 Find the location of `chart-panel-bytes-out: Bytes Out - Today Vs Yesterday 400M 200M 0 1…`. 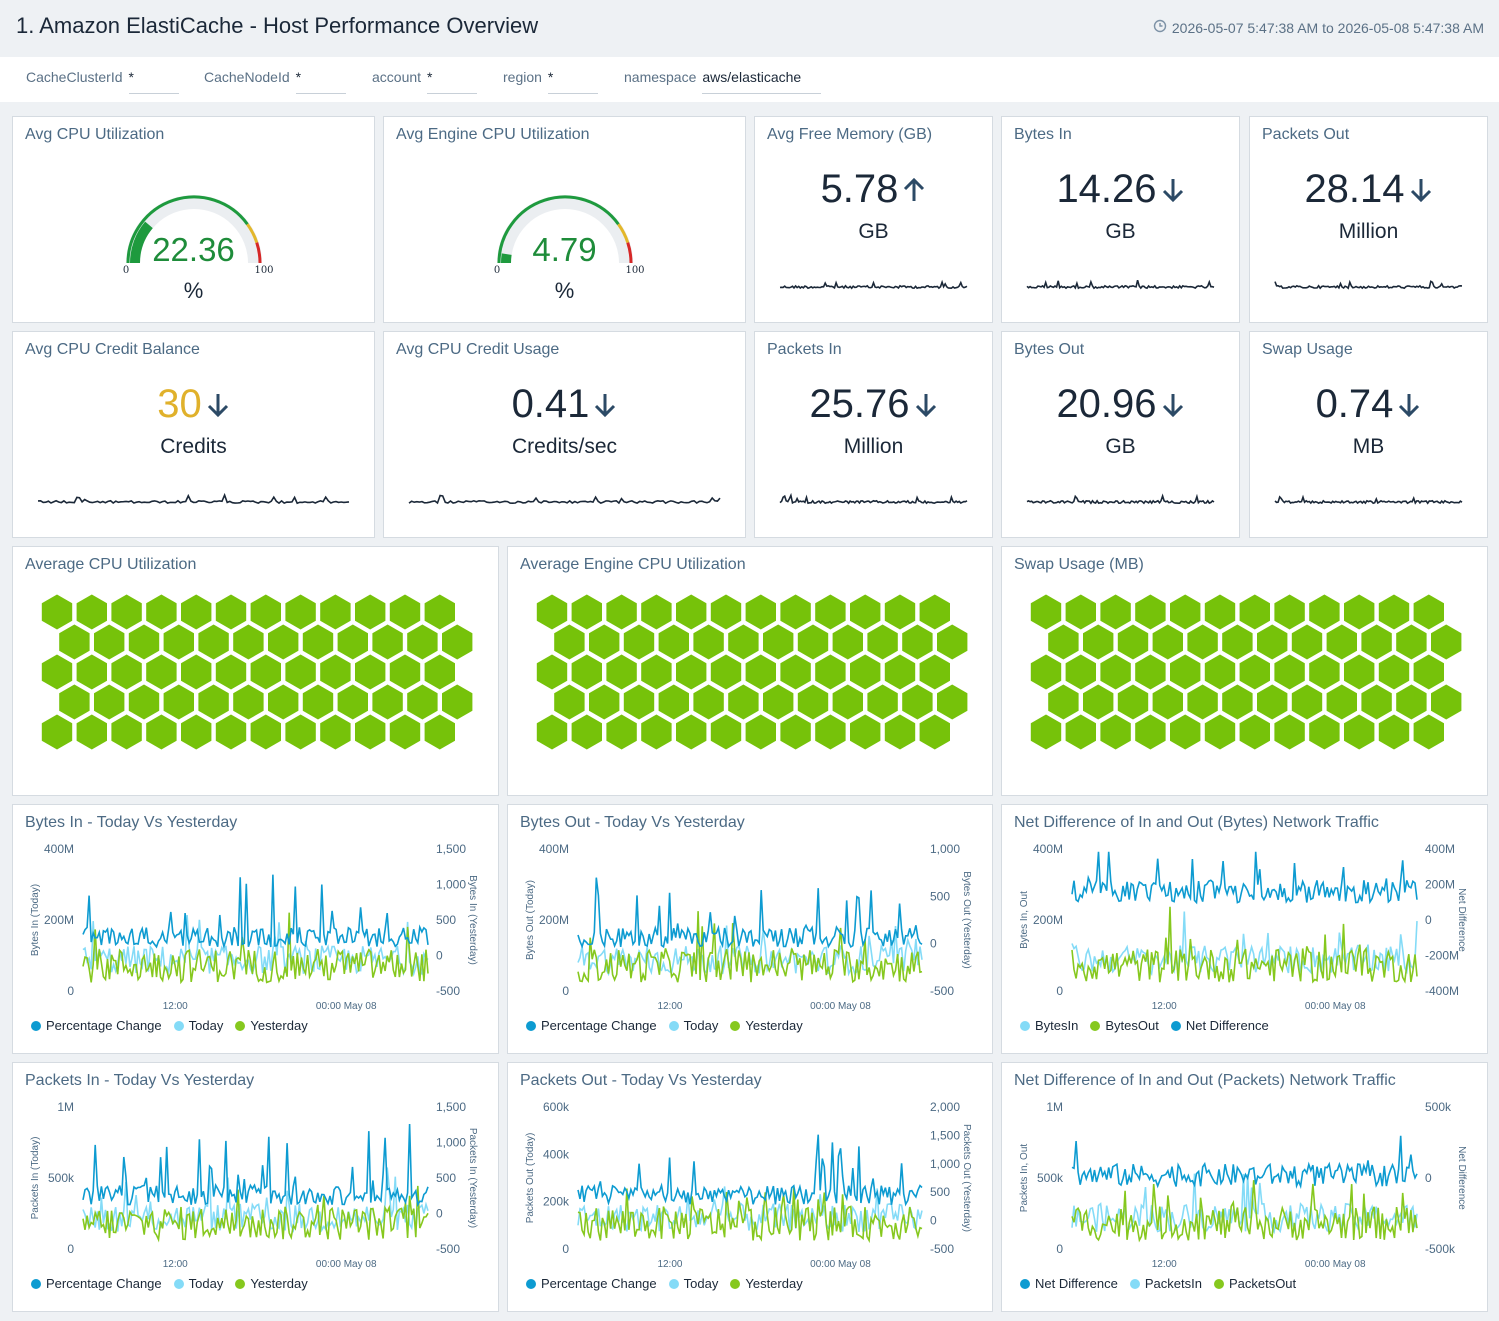

chart-panel-bytes-out: Bytes Out - Today Vs Yesterday 400M 200M 0 1… is located at coordinates (750, 929).